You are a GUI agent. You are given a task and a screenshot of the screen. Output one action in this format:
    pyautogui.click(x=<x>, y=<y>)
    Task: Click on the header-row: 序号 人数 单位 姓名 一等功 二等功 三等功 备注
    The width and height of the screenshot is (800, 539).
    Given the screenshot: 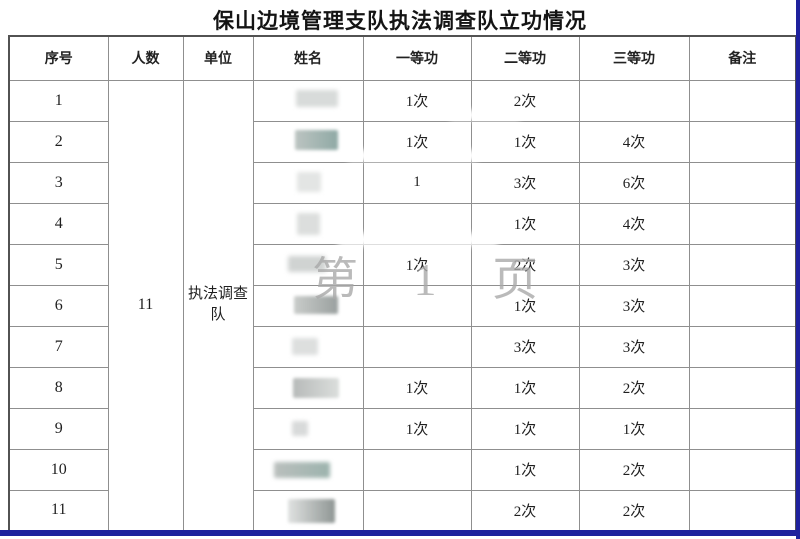 What is the action you would take?
    pyautogui.click(x=402, y=58)
    